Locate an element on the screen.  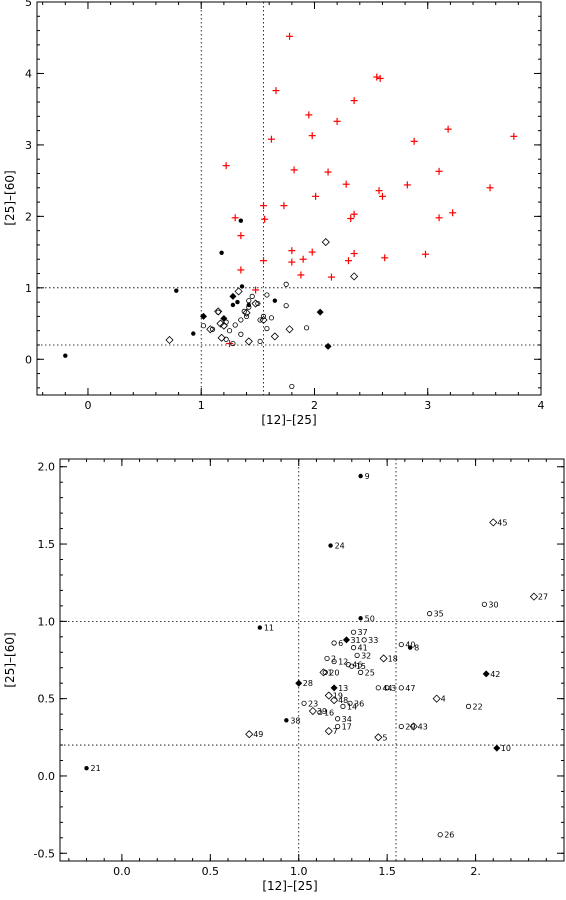
point-id-label: 39 is located at coordinates (322, 711).